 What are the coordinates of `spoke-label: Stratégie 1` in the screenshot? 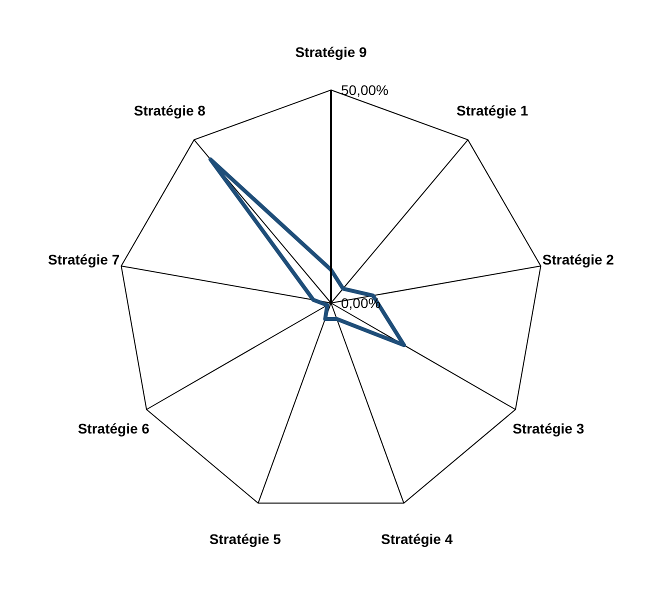 It's located at (492, 110).